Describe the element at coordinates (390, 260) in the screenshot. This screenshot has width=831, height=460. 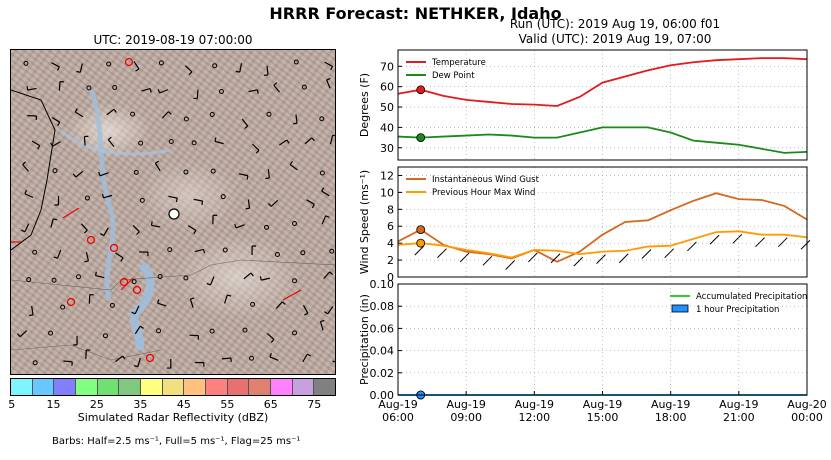
I see `y-tick-label: 2` at that location.